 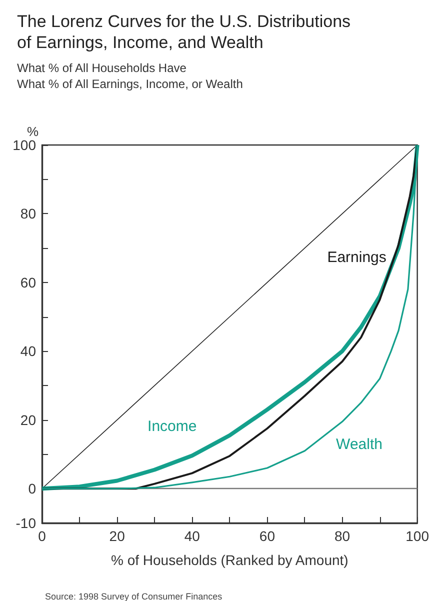 I want to click on y-tick-label: 100, so click(x=24, y=145).